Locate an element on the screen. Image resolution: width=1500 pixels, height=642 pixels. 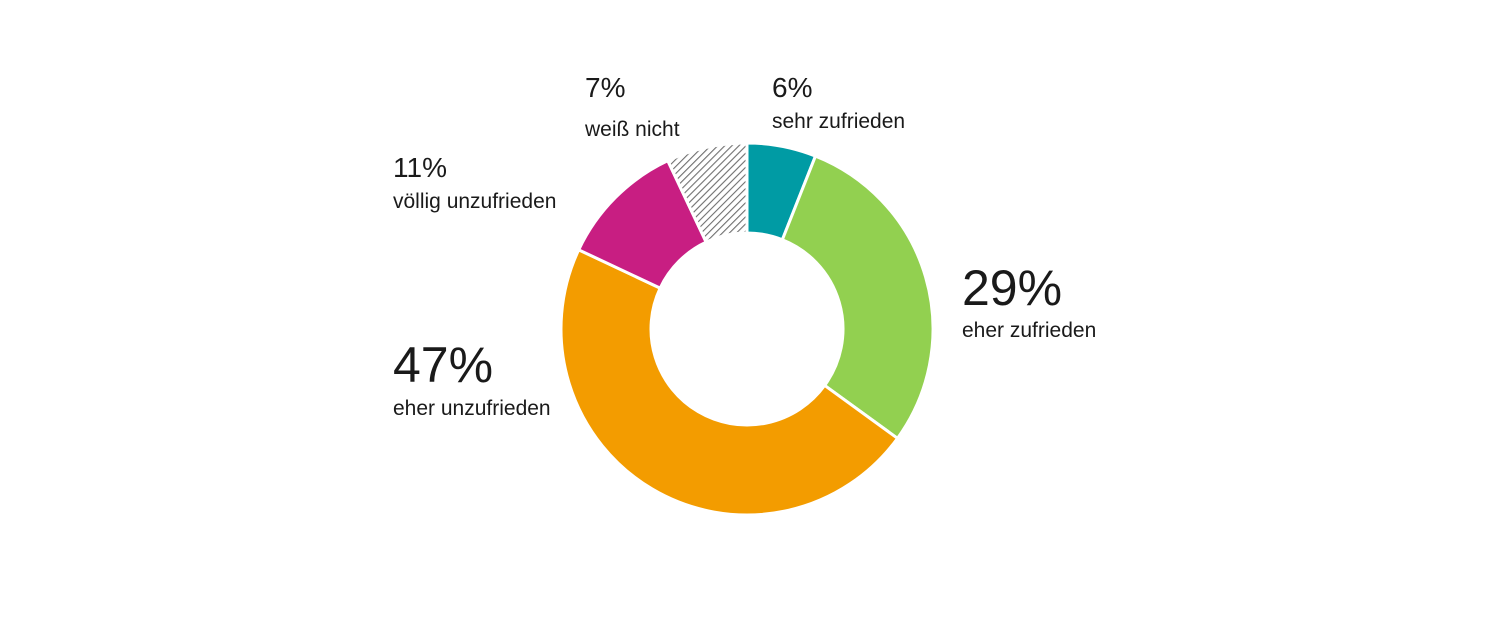
category-label-eher-zufrieden: eher zufrieden is located at coordinates (1029, 330).